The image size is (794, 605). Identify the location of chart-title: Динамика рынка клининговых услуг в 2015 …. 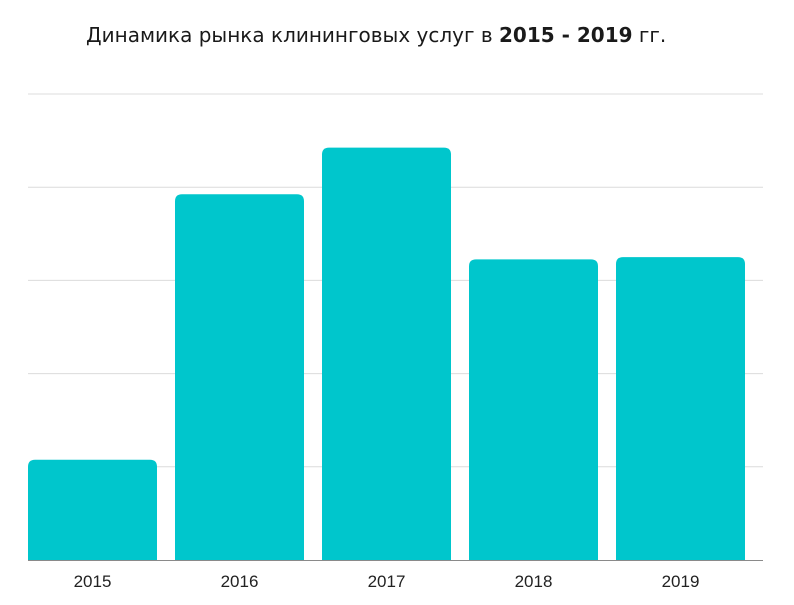
(376, 35).